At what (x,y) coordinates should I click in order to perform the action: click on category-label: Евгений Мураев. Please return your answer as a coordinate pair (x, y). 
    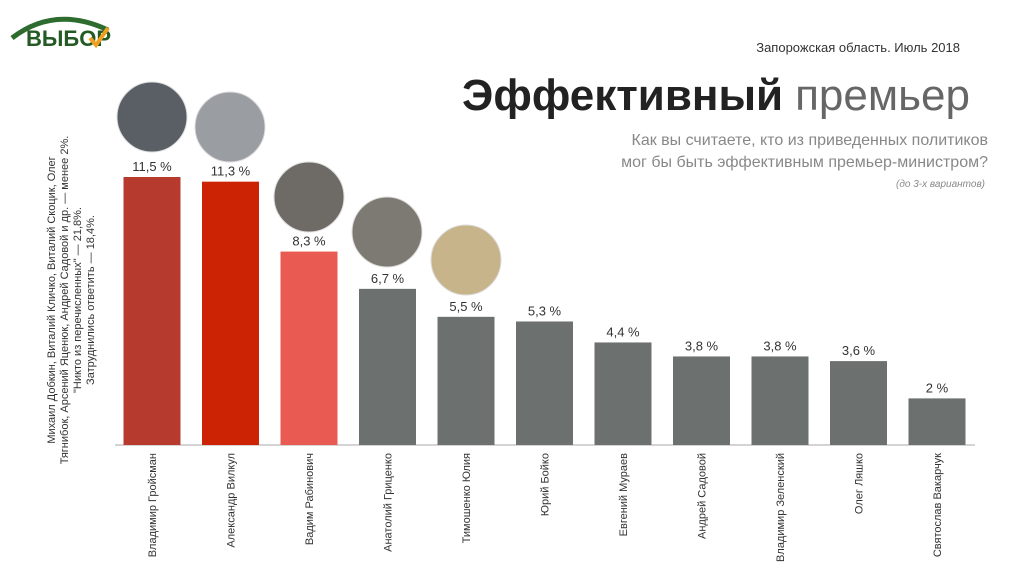
    Looking at the image, I should click on (624, 495).